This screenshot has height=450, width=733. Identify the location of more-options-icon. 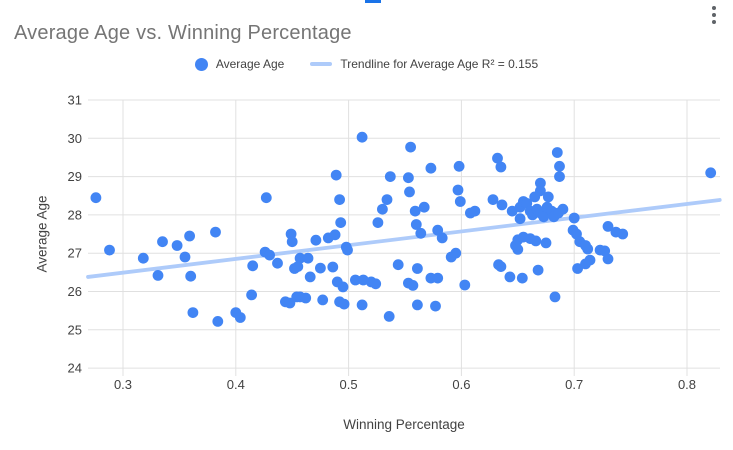
(714, 14).